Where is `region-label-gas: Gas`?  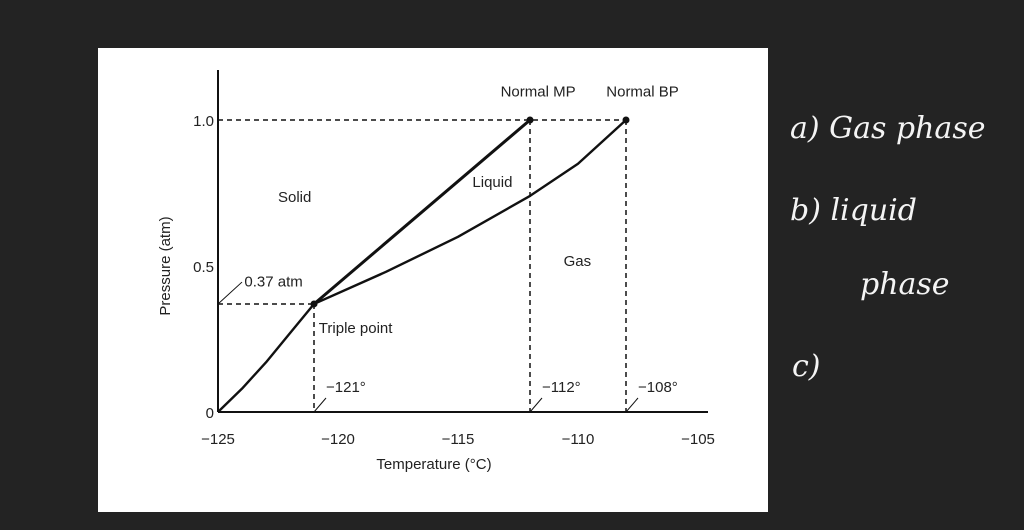
region-label-gas: Gas is located at coordinates (578, 261).